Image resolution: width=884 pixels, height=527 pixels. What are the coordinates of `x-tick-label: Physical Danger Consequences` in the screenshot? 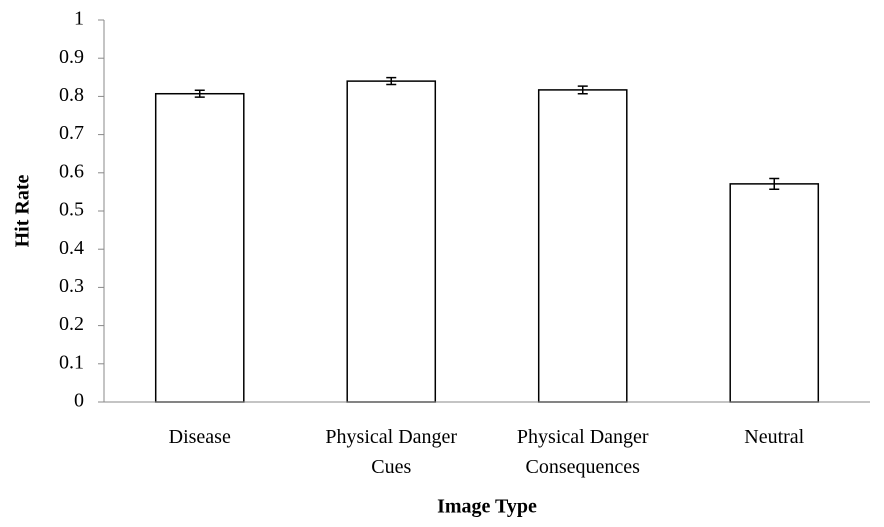 It's located at (583, 452).